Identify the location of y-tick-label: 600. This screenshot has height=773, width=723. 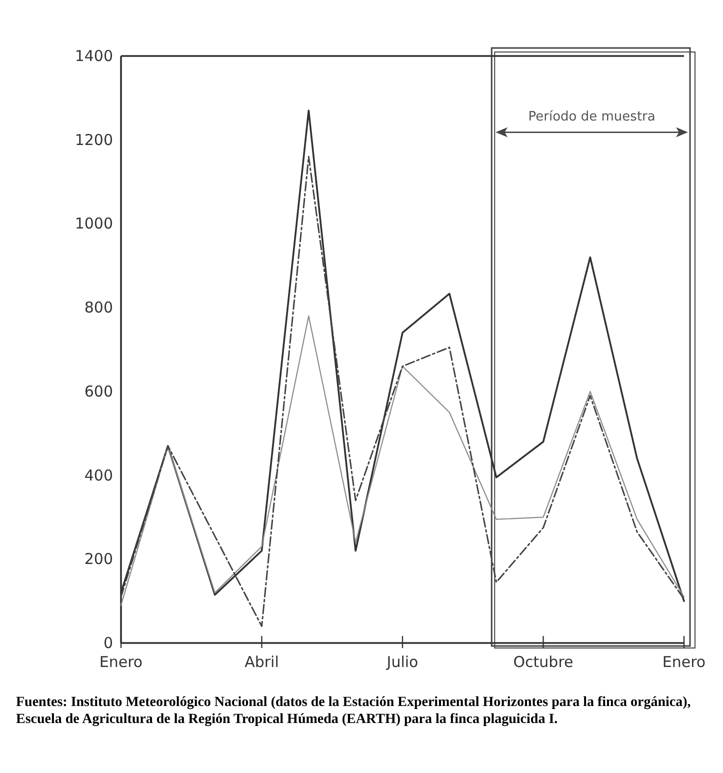
(98, 391).